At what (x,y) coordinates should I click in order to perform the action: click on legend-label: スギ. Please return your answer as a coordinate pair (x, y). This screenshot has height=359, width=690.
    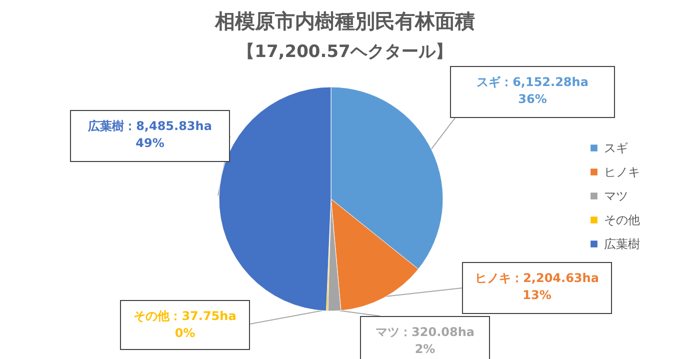
    Looking at the image, I should click on (616, 148).